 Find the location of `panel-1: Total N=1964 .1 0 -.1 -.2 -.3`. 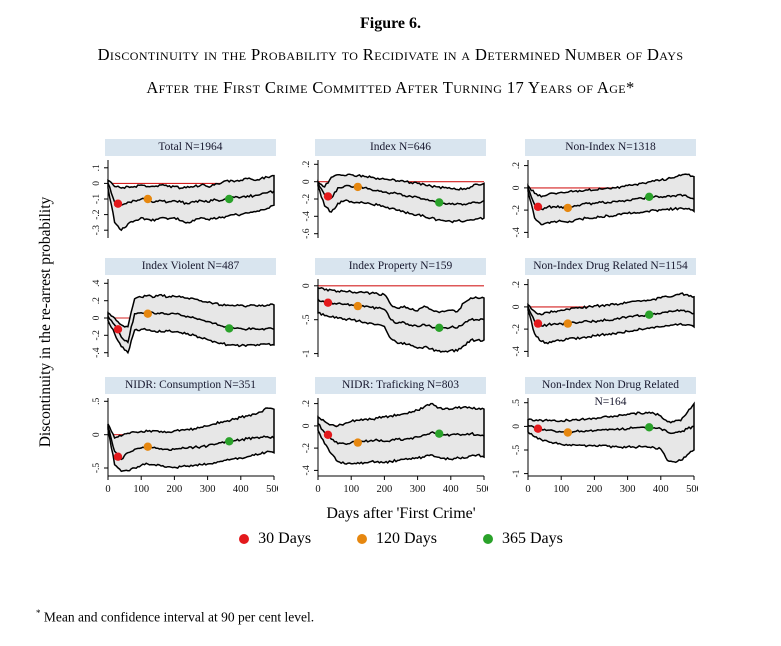

panel-1: Total N=1964 .1 0 -.1 -.2 -.3 is located at coordinates (178, 193).